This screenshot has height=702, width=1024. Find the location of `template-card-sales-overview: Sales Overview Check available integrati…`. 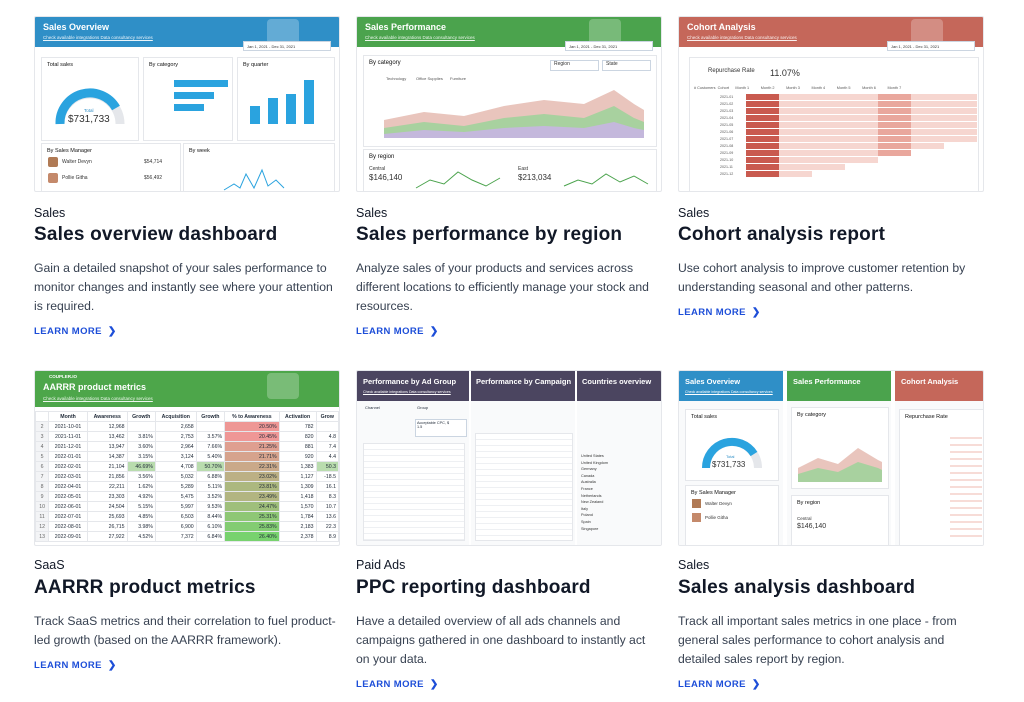

template-card-sales-overview: Sales Overview Check available integrati… is located at coordinates (187, 176).